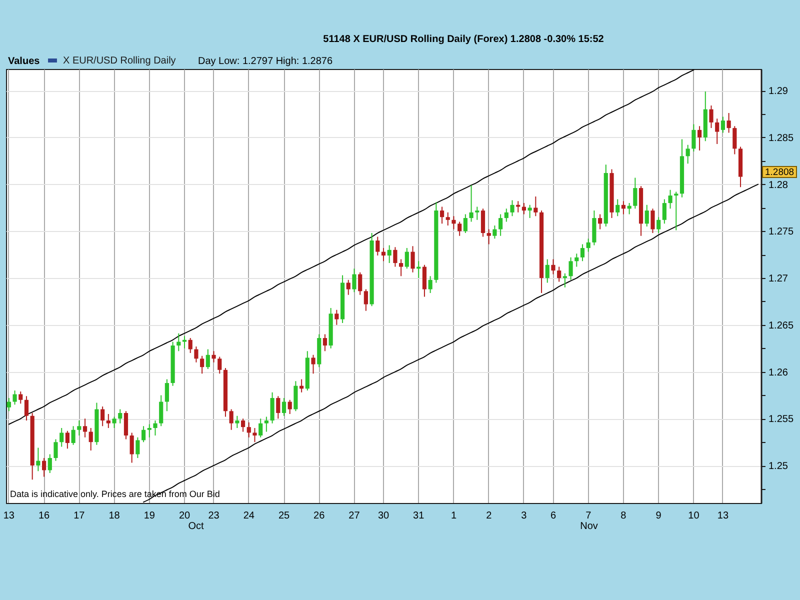  Describe the element at coordinates (553, 516) in the screenshot. I see `x-tick-label: 6` at that location.